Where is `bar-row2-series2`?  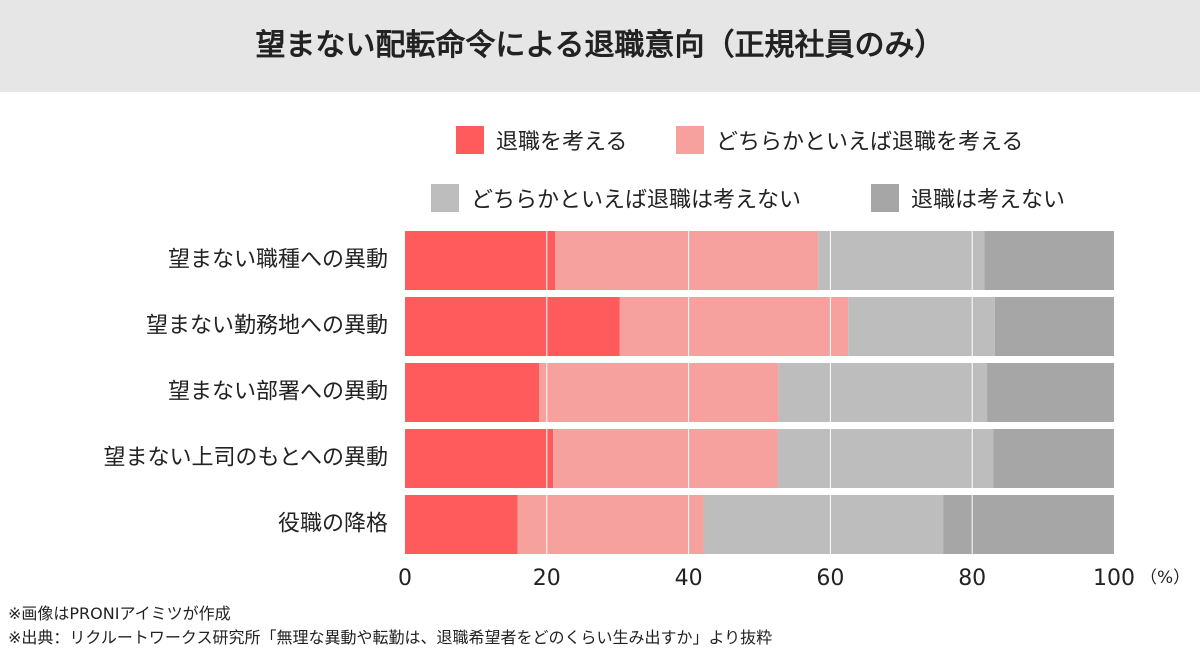 bar-row2-series2 is located at coordinates (734, 326).